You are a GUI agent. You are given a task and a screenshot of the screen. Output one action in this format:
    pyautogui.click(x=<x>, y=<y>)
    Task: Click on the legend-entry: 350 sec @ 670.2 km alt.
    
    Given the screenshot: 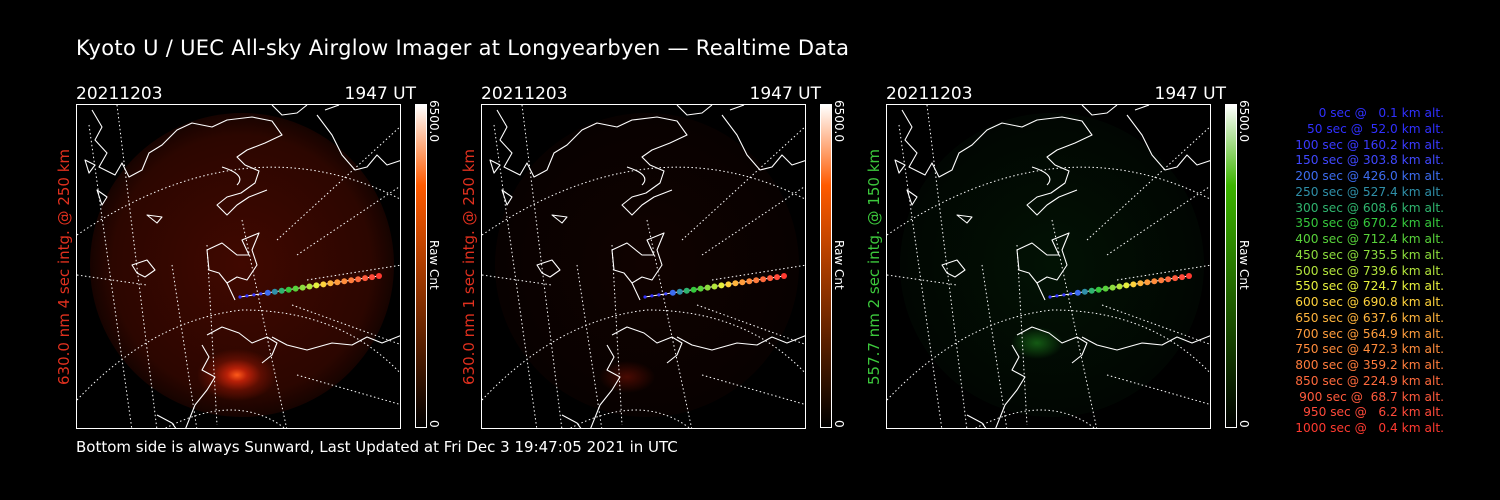 What is the action you would take?
    pyautogui.click(x=1369, y=223)
    